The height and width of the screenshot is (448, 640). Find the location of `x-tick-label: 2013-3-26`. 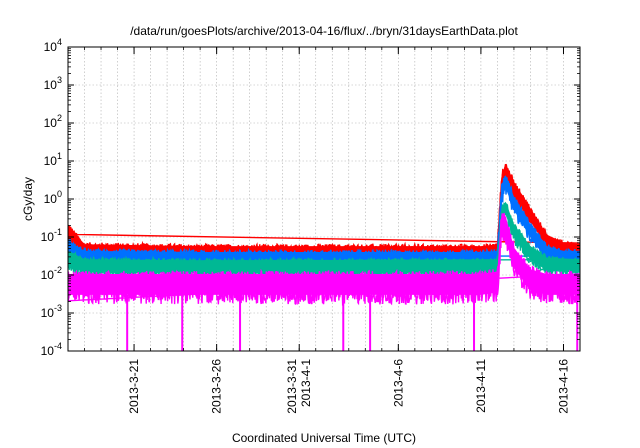

x-tick-label: 2013-3-26 is located at coordinates (217, 386).